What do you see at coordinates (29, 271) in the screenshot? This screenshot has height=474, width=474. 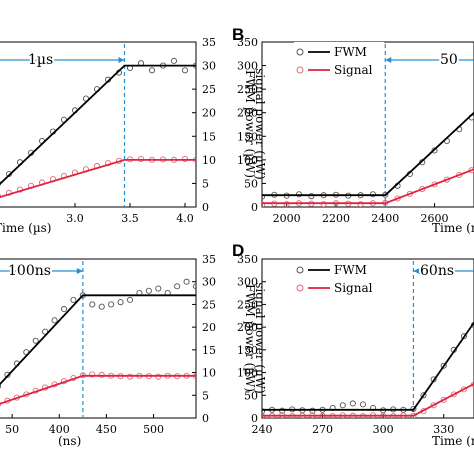 I see `duration-label: 100ns` at bounding box center [29, 271].